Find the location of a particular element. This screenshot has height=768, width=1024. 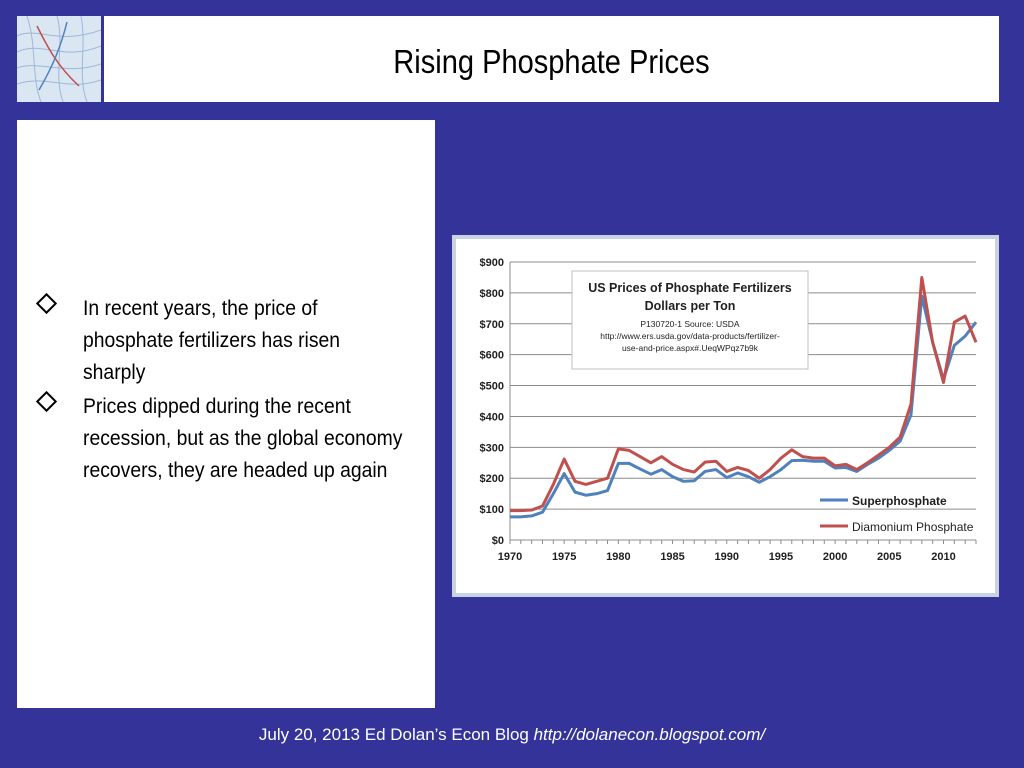

footer-text: July 20, 2013 Ed Dolan’s Econ Blog is located at coordinates (396, 734).